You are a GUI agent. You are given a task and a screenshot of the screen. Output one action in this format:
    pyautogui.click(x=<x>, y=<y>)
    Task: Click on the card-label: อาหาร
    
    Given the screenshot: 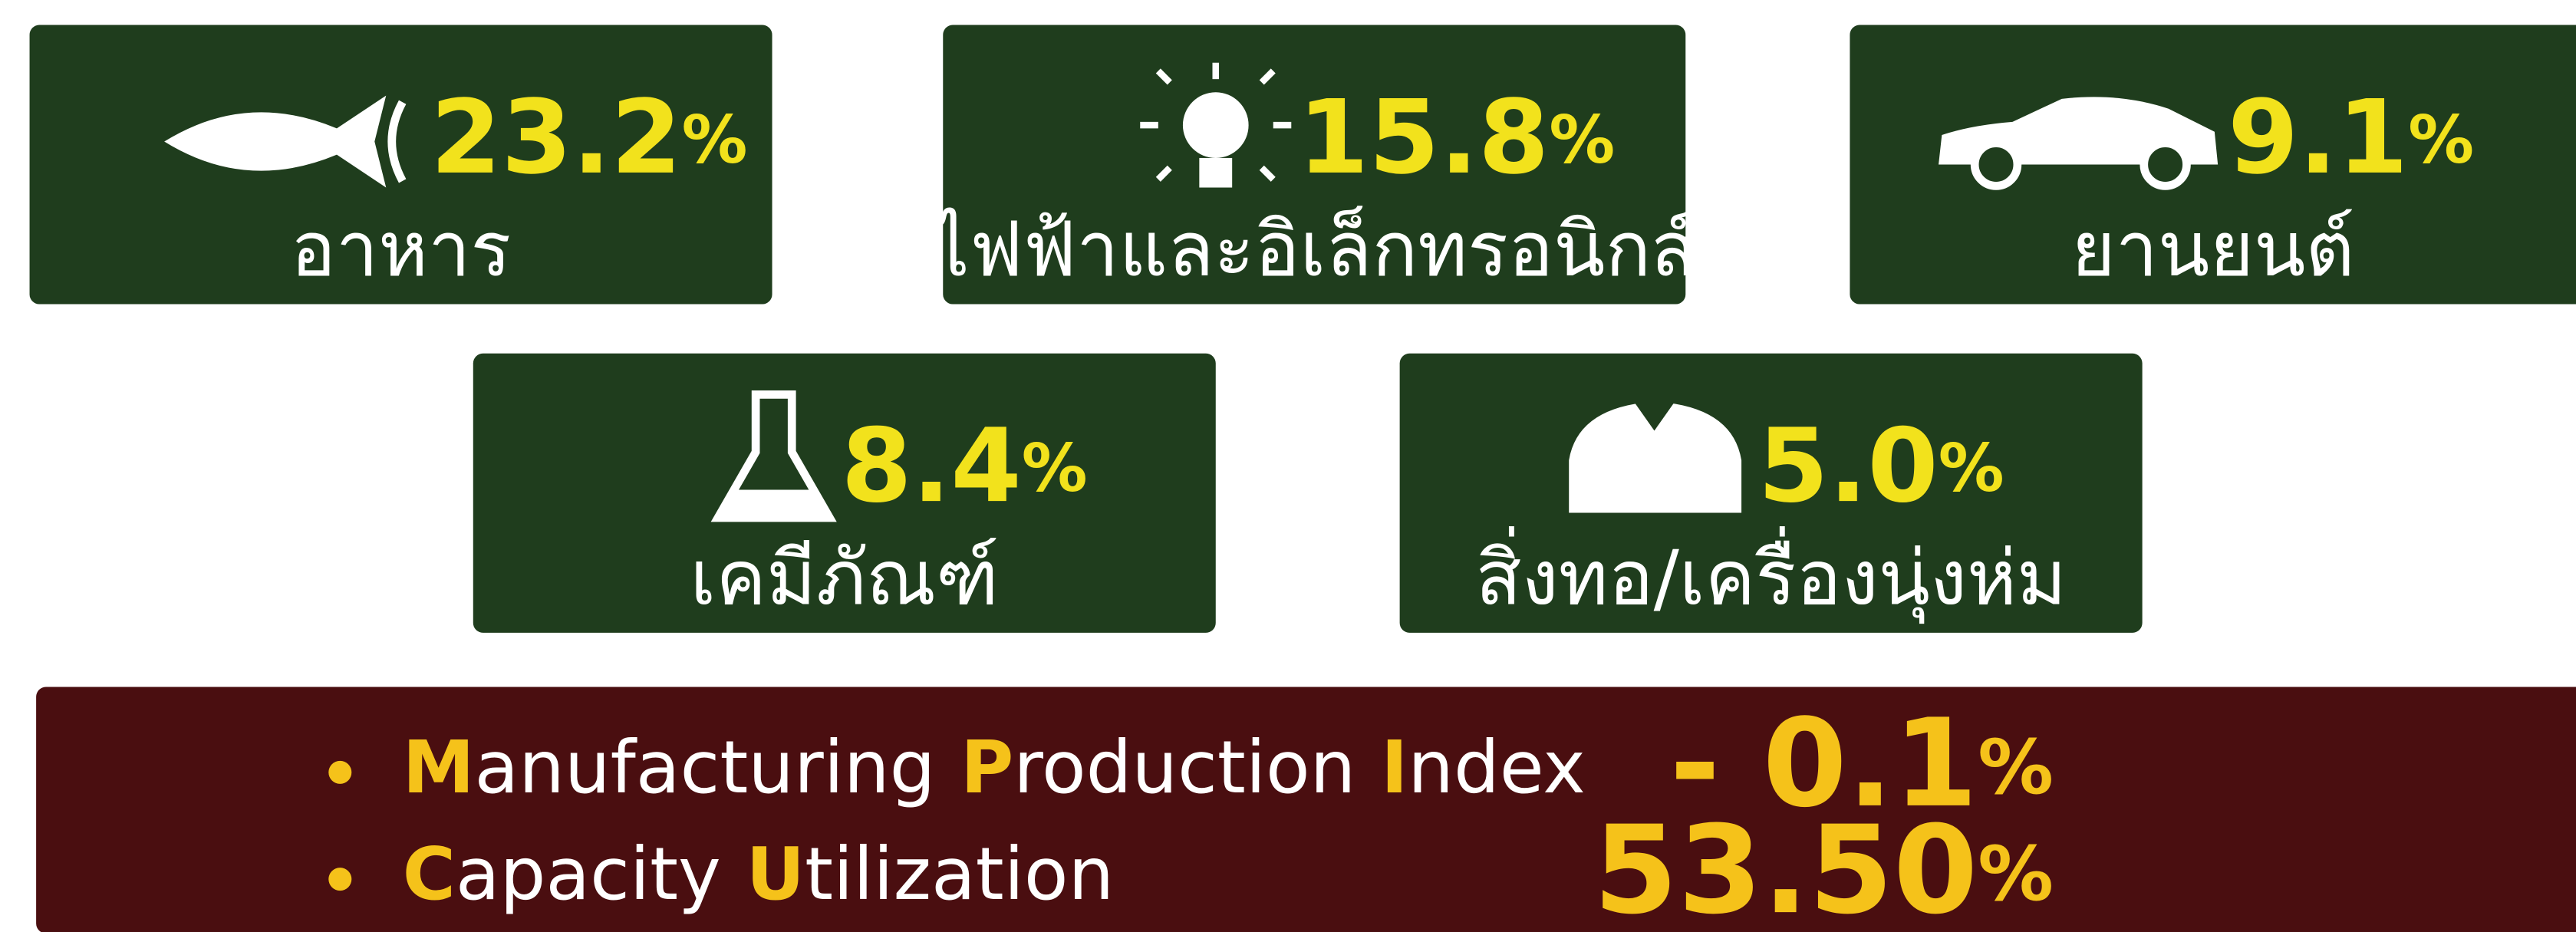 What is the action you would take?
    pyautogui.click(x=401, y=250)
    